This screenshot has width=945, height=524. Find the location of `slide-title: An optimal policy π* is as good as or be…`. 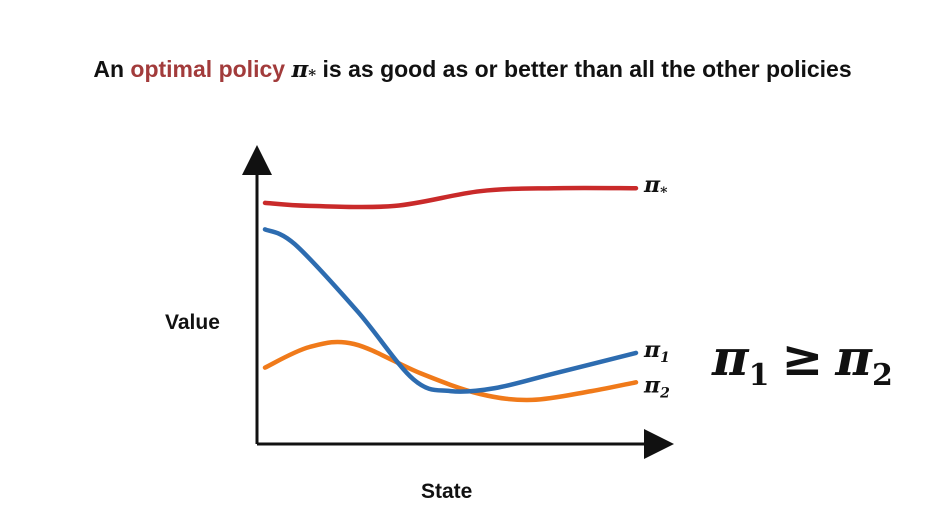

slide-title: An optimal policy π* is as good as or be… is located at coordinates (472, 70).